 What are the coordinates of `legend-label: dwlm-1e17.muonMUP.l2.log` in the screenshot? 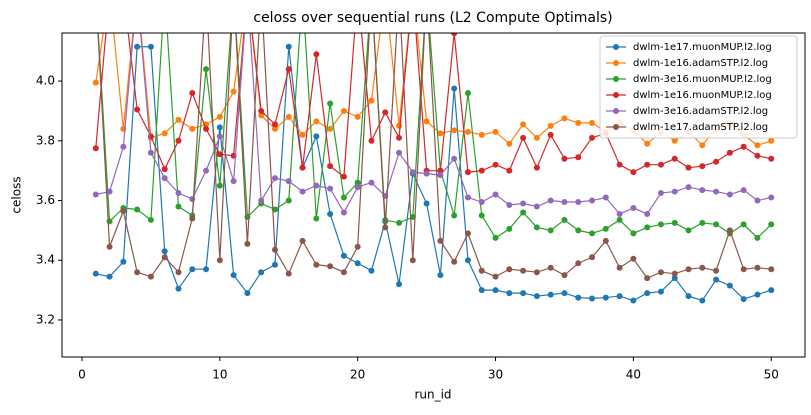 It's located at (702, 47).